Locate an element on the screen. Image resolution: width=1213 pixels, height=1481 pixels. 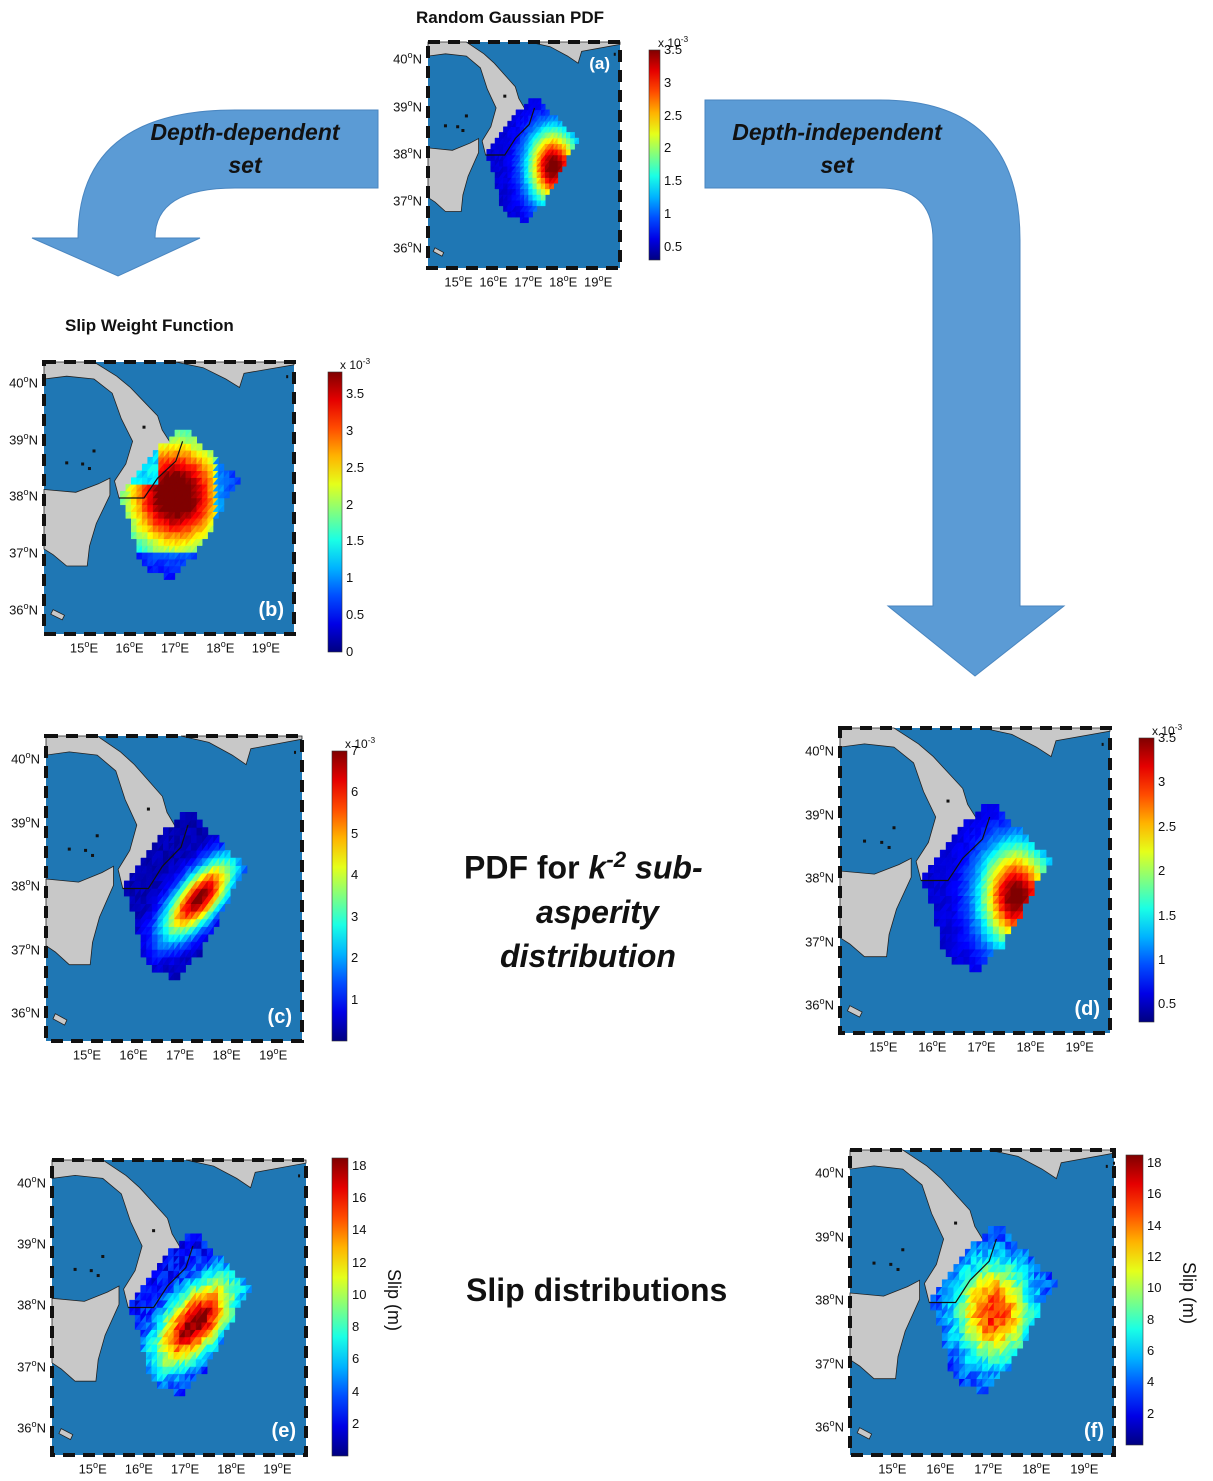
colorbar-tick-label: 12 is located at coordinates (1154, 1256).